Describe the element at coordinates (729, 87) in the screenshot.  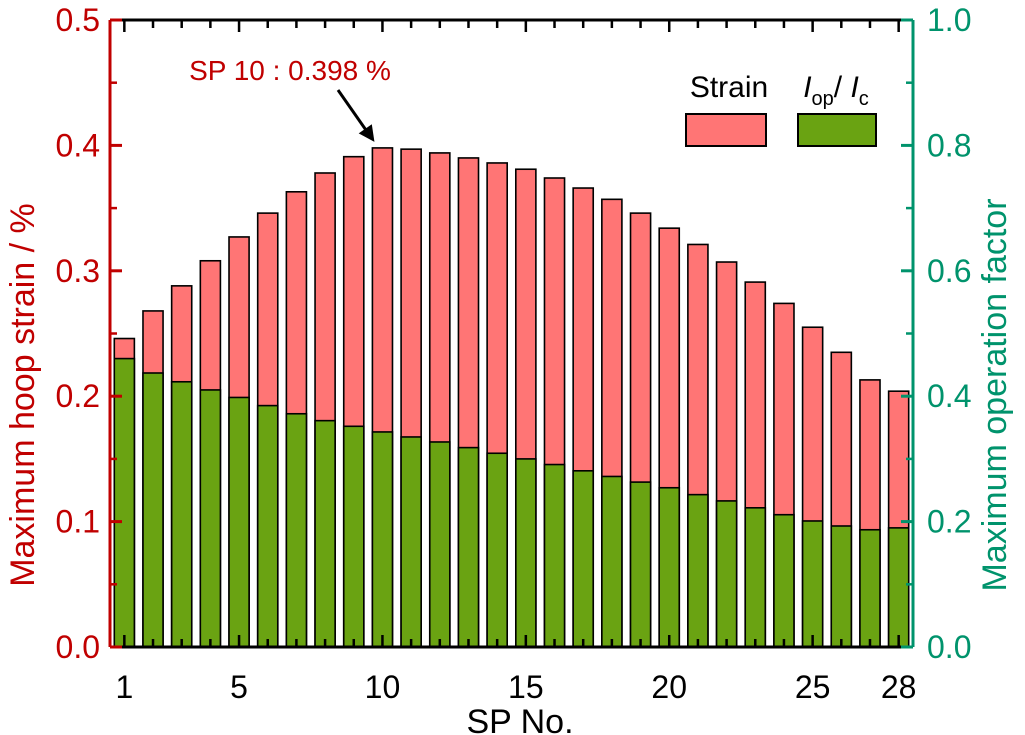
I see `legend-strain-label: Strain` at that location.